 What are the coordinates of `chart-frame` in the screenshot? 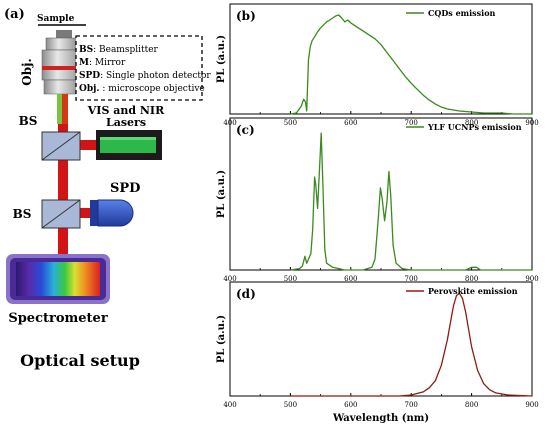 It's located at (381, 59).